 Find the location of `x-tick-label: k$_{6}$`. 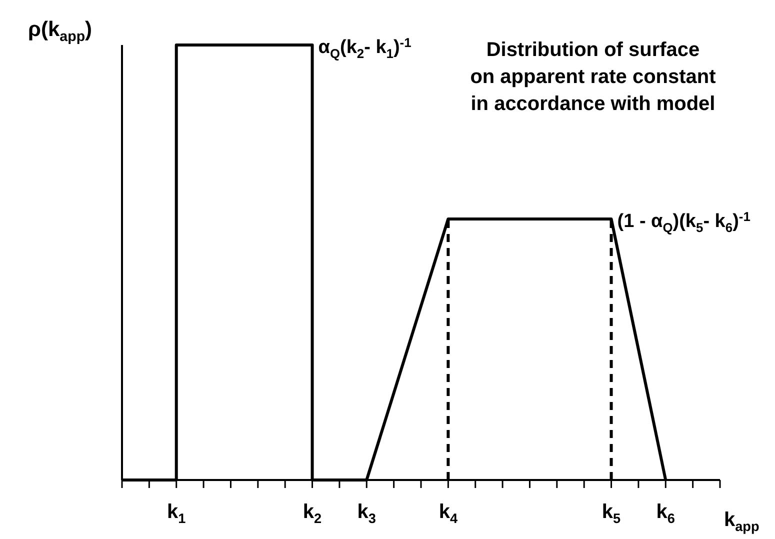

x-tick-label: k$_{6}$ is located at coordinates (666, 513).